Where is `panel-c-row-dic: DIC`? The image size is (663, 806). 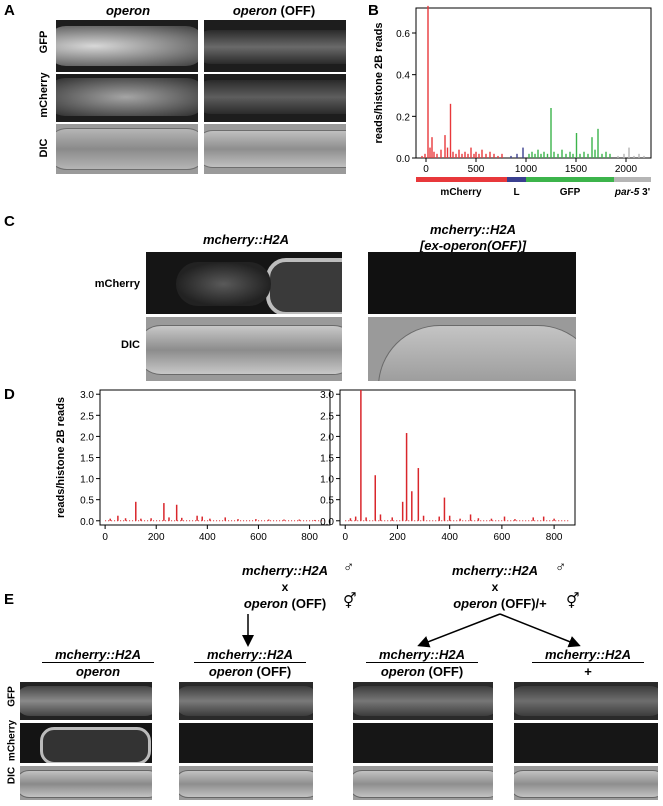 panel-c-row-dic: DIC is located at coordinates (130, 345).